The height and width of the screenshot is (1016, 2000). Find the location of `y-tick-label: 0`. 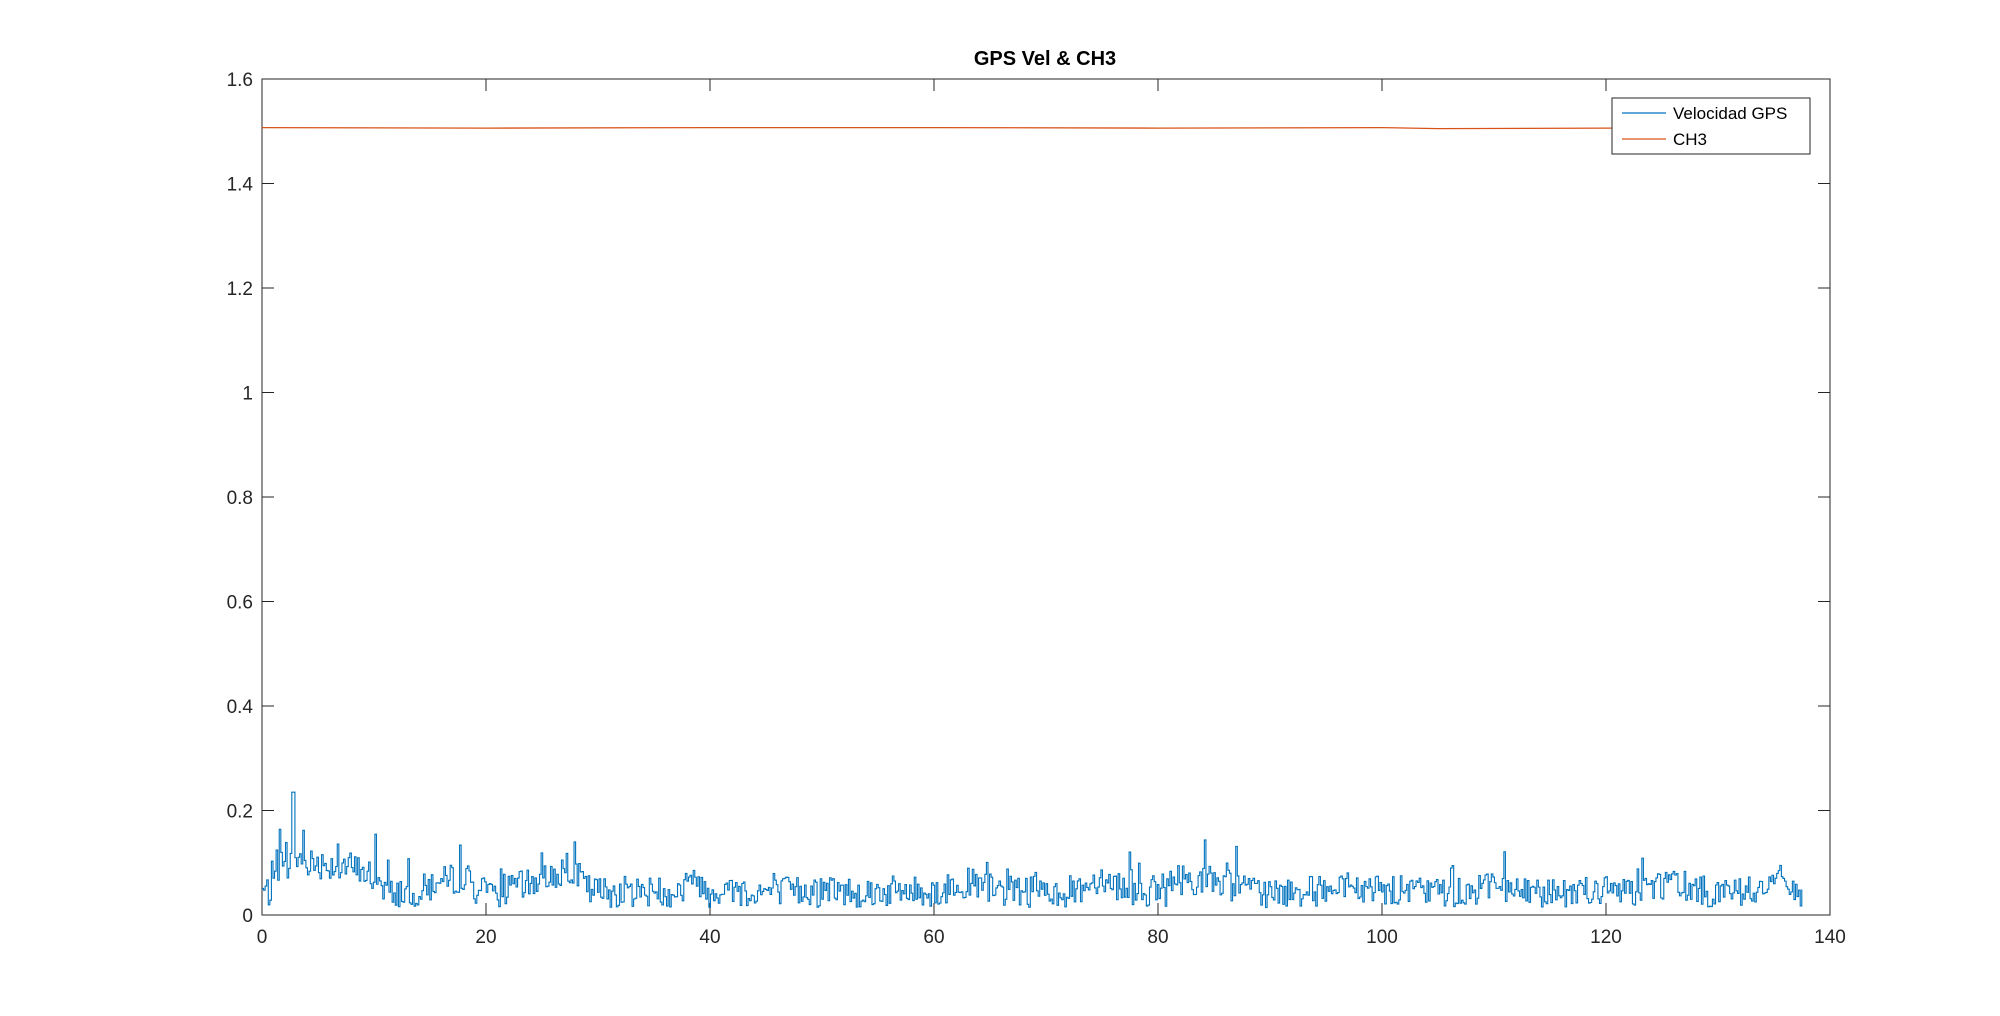

y-tick-label: 0 is located at coordinates (247, 916).